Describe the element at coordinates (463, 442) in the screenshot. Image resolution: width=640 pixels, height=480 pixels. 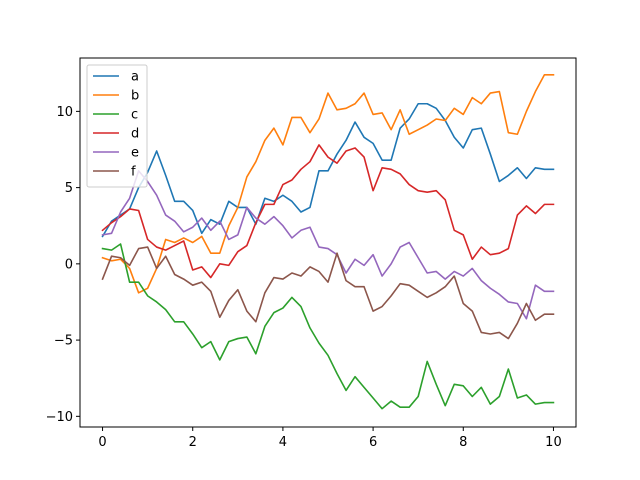
I see `x-tick-label: 8` at that location.